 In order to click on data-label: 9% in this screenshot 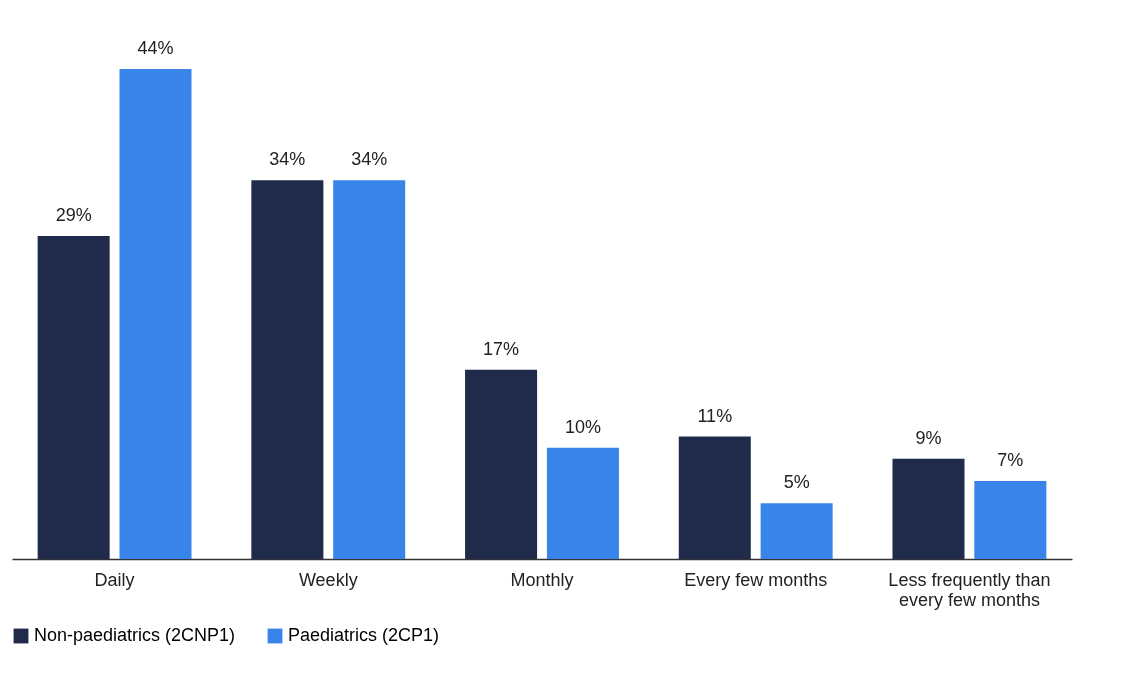, I will do `click(928, 437)`.